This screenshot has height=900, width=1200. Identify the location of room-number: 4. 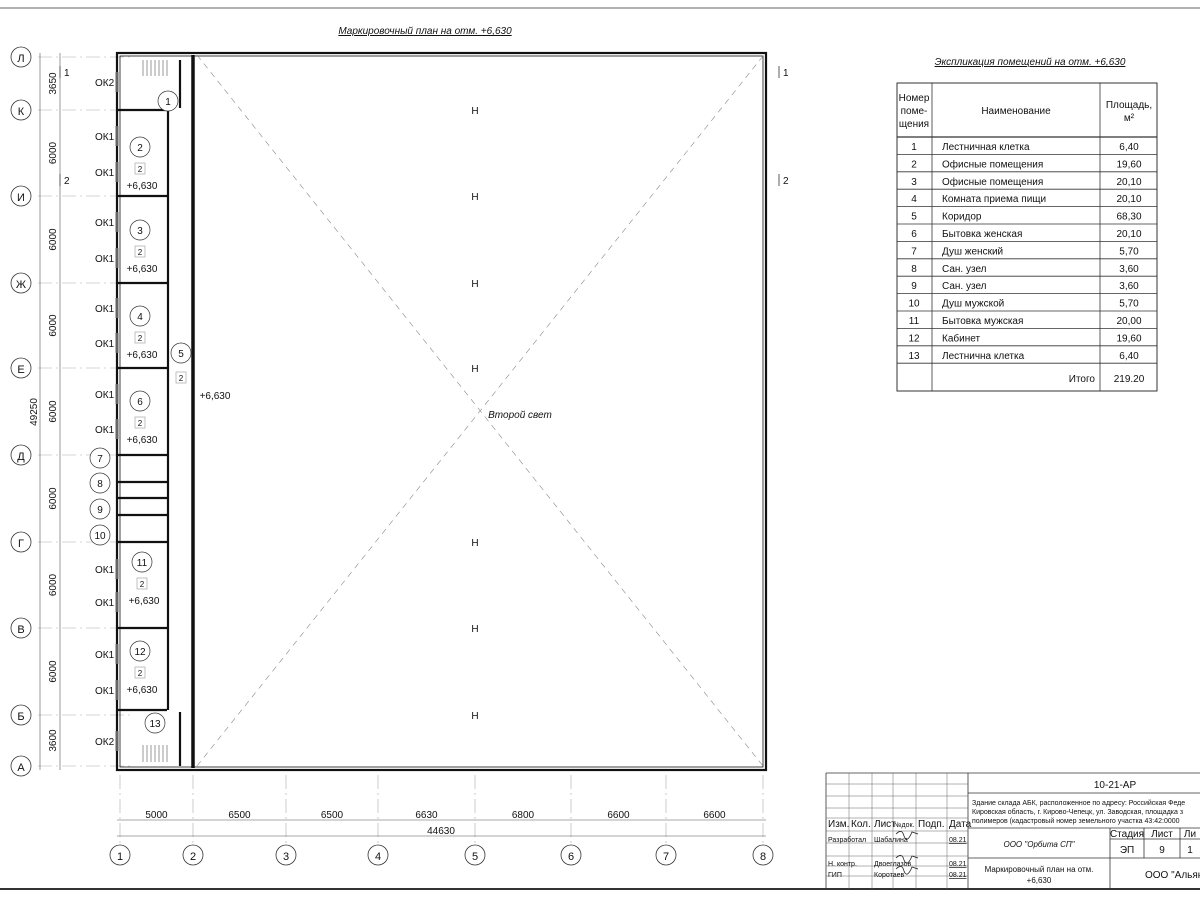
(140, 317).